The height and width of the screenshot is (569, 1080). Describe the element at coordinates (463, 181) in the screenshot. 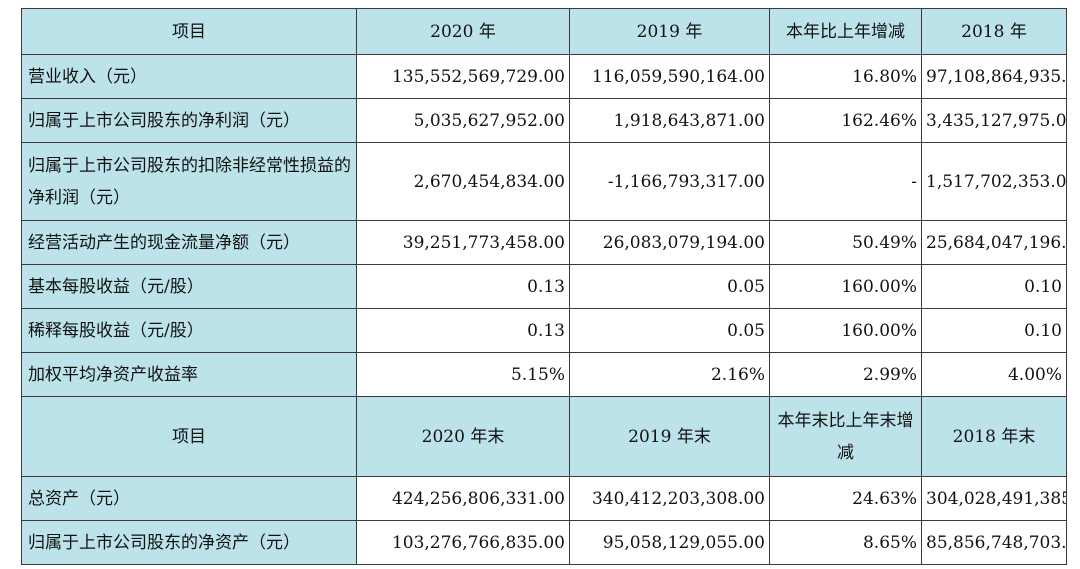

I see `value-2020: 2,670,454,834.00` at that location.